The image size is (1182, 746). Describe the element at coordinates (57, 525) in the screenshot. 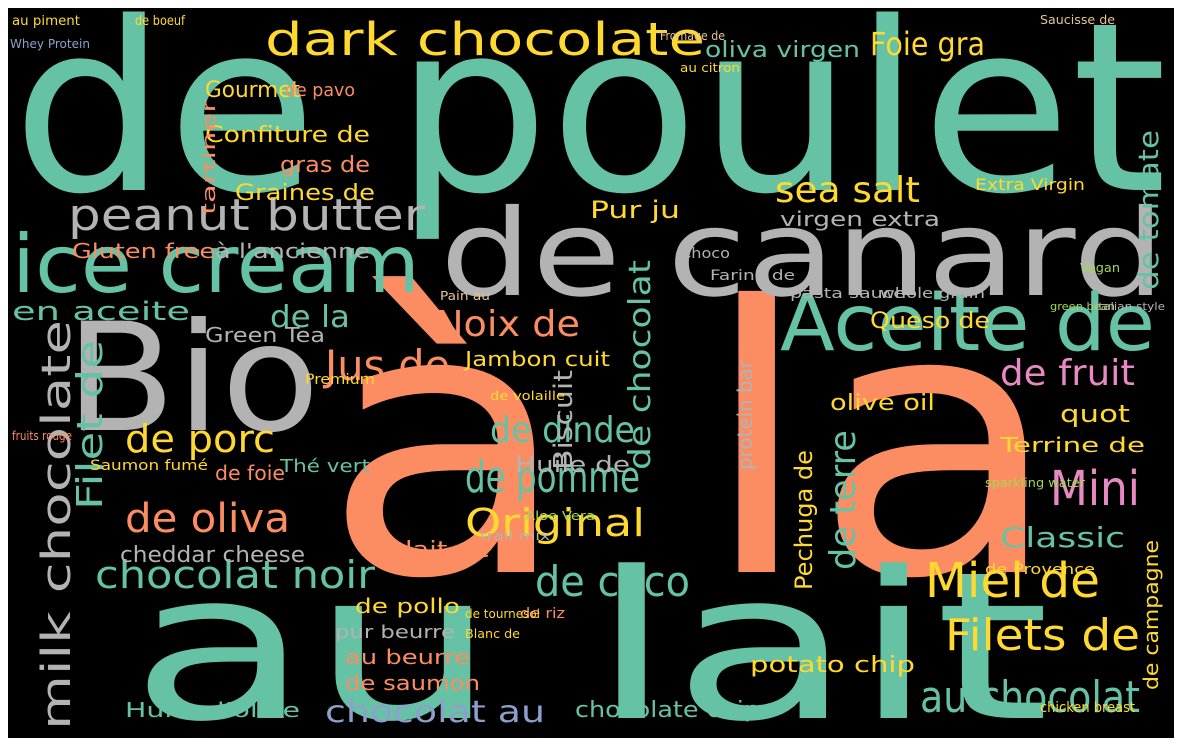

I see `word: milk chocolate` at that location.